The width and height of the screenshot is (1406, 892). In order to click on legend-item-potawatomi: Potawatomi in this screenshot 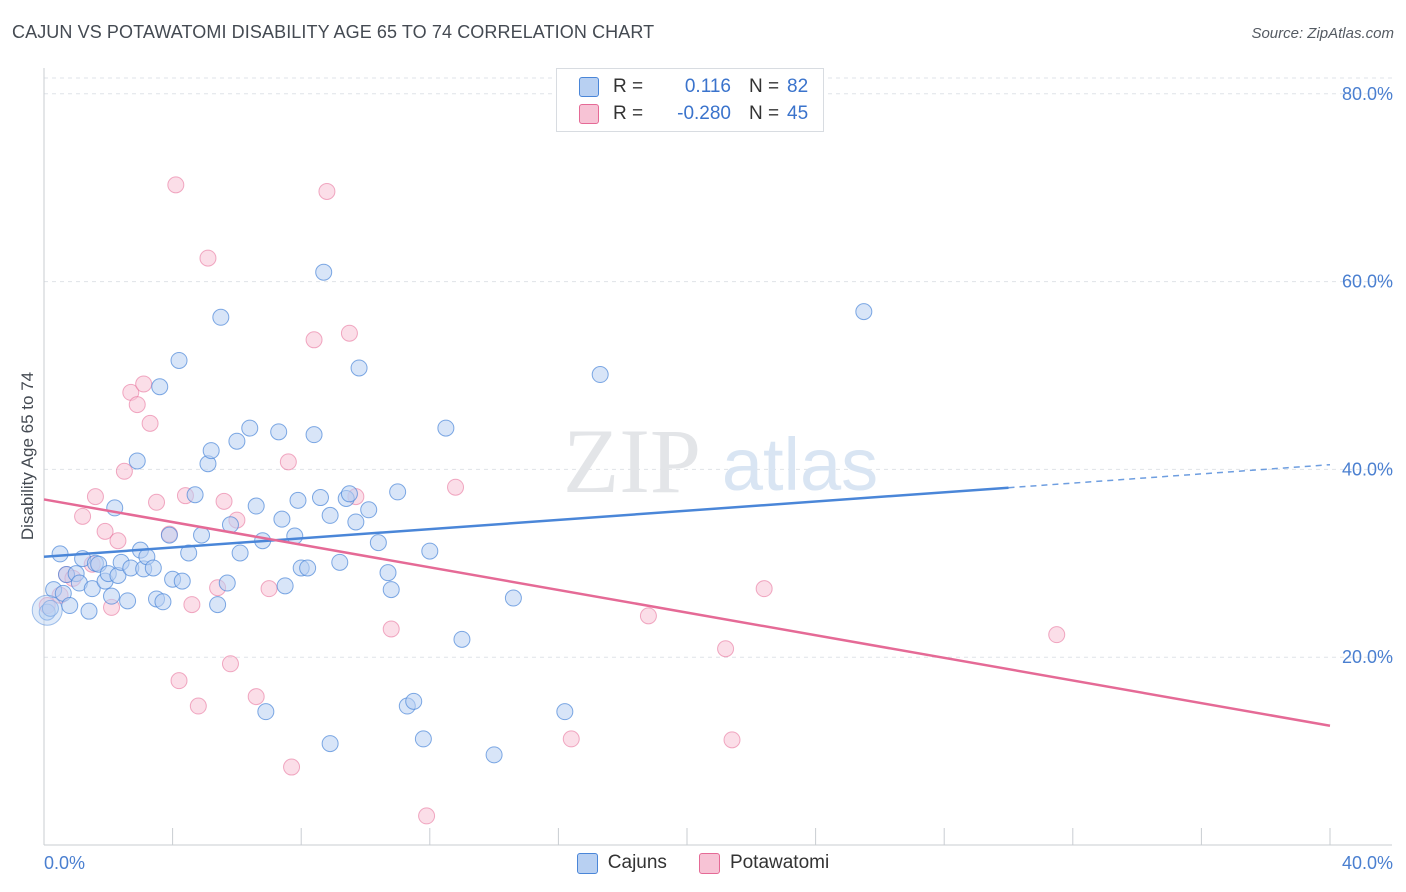, I will do `click(763, 863)`.